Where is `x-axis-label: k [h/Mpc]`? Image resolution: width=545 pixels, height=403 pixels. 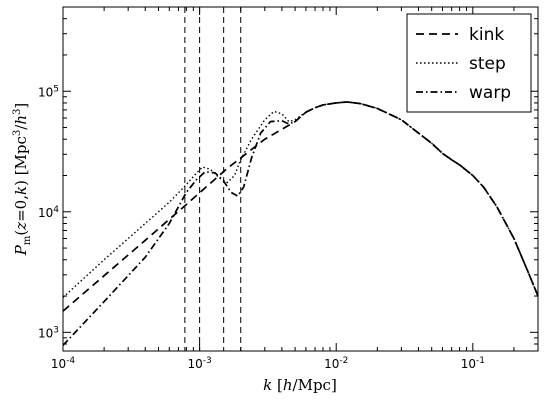
x-axis-label: k [h/Mpc] is located at coordinates (300, 385).